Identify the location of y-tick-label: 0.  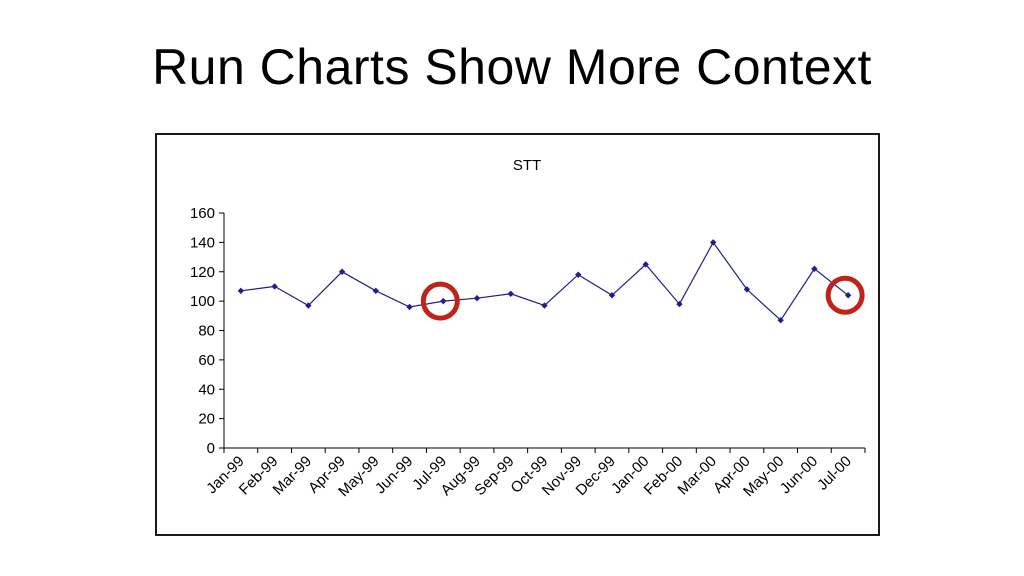
(211, 448).